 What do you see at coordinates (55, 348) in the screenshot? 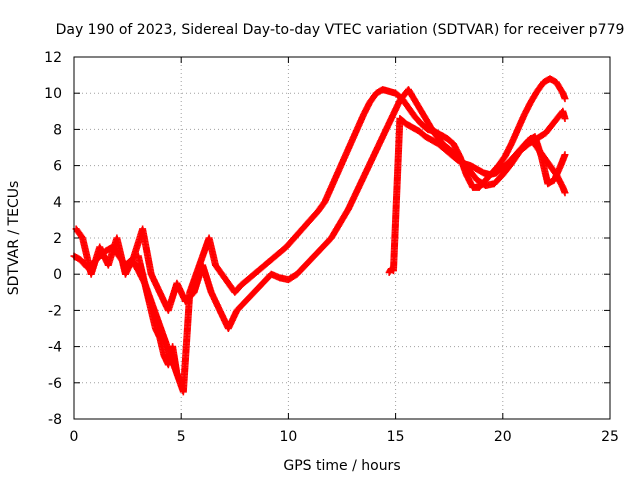
I see `y-tick-label: -4` at bounding box center [55, 348].